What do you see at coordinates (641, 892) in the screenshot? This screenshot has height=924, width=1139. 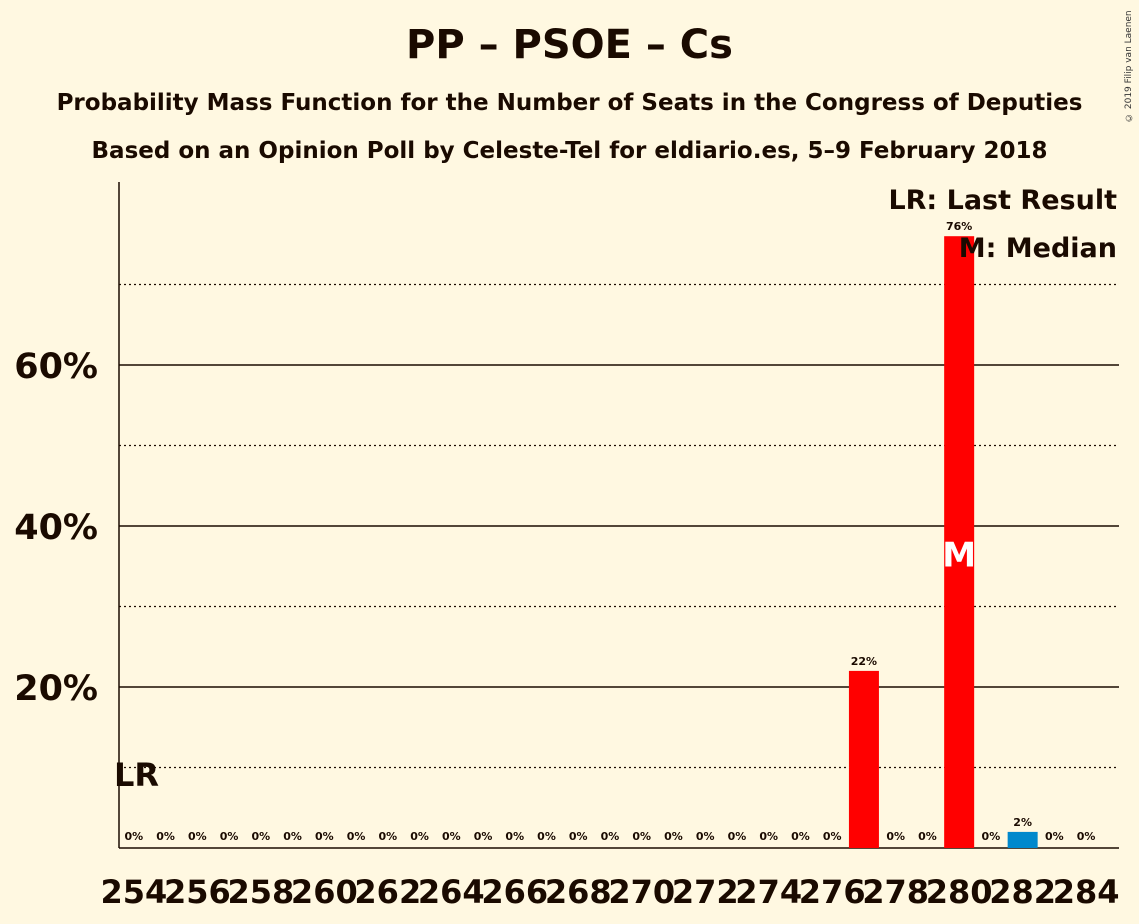 I see `x-tick-label: 270` at bounding box center [641, 892].